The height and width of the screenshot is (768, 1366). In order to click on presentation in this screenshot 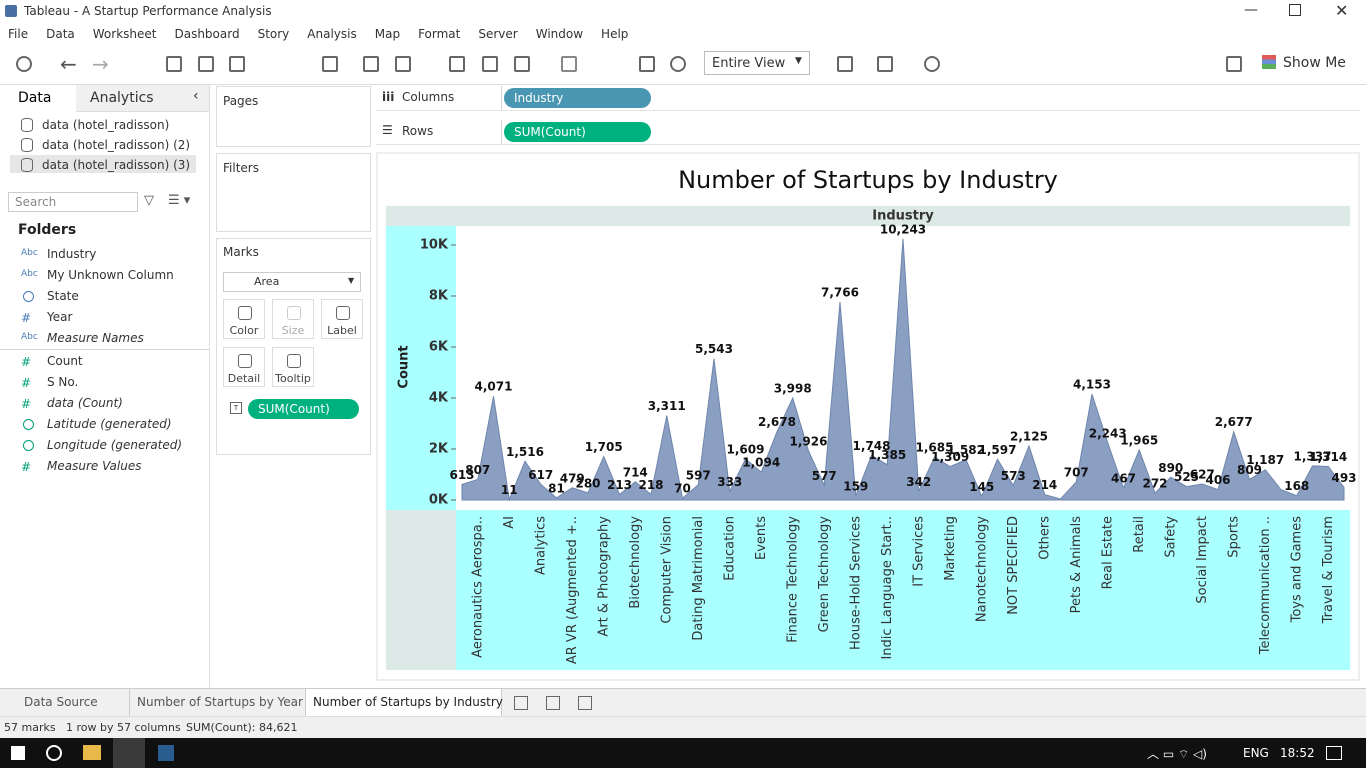, I will do `click(885, 64)`.